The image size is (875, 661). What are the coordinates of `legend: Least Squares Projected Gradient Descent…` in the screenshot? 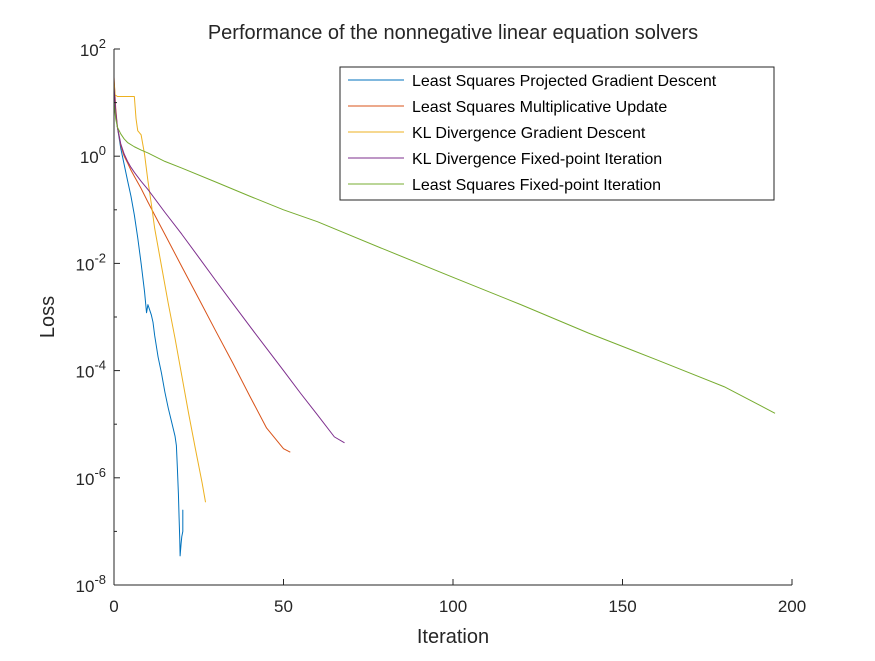 It's located at (557, 133).